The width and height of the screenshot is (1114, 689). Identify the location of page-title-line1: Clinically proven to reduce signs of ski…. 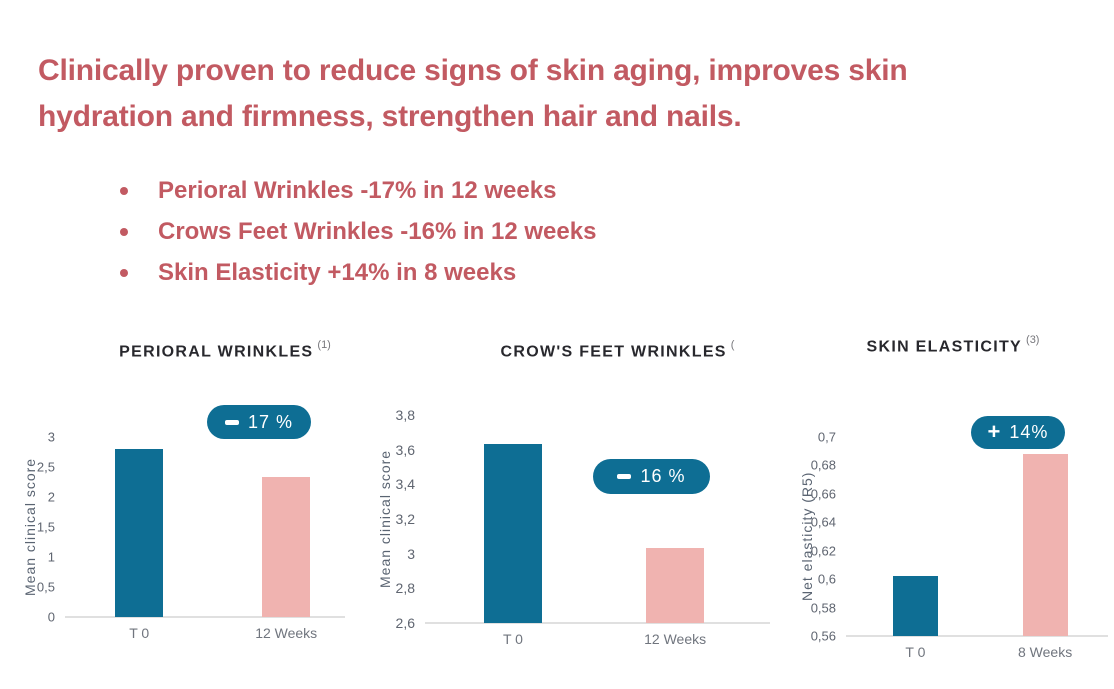
(473, 70).